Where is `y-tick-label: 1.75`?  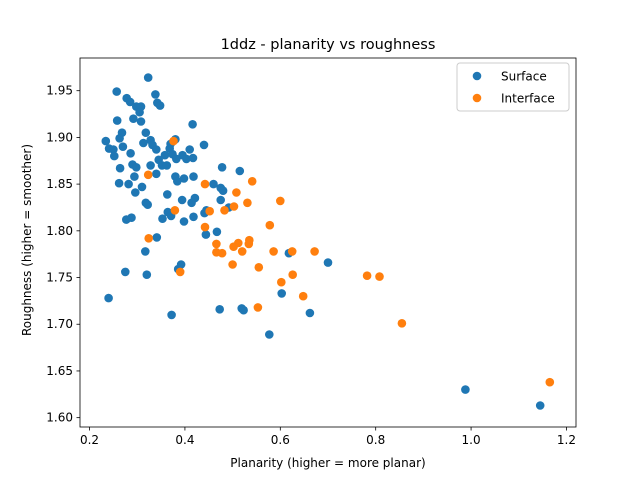
y-tick-label: 1.75 is located at coordinates (59, 278).